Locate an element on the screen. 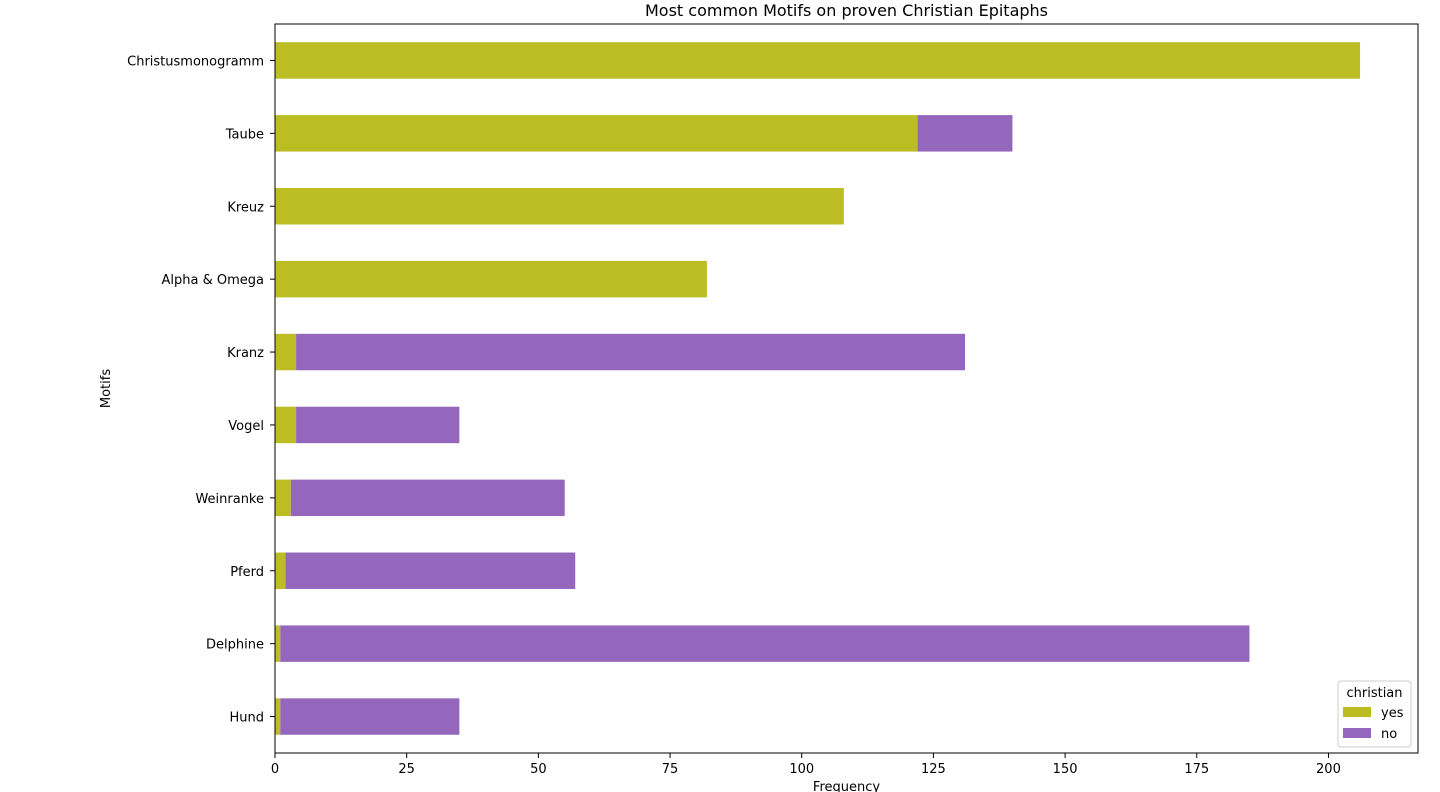  x-tick-label: 0 is located at coordinates (275, 769).